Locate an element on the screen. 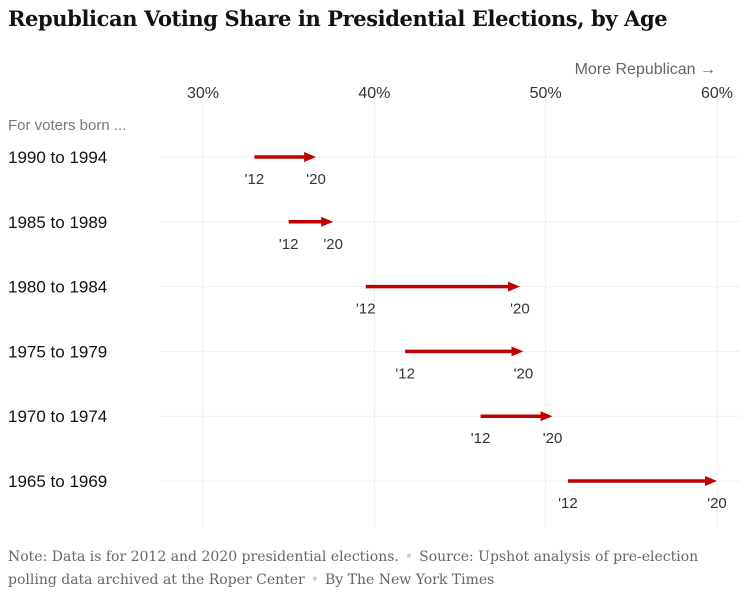 This screenshot has height=596, width=744. category-label: 1975 to 1979 is located at coordinates (57, 351).